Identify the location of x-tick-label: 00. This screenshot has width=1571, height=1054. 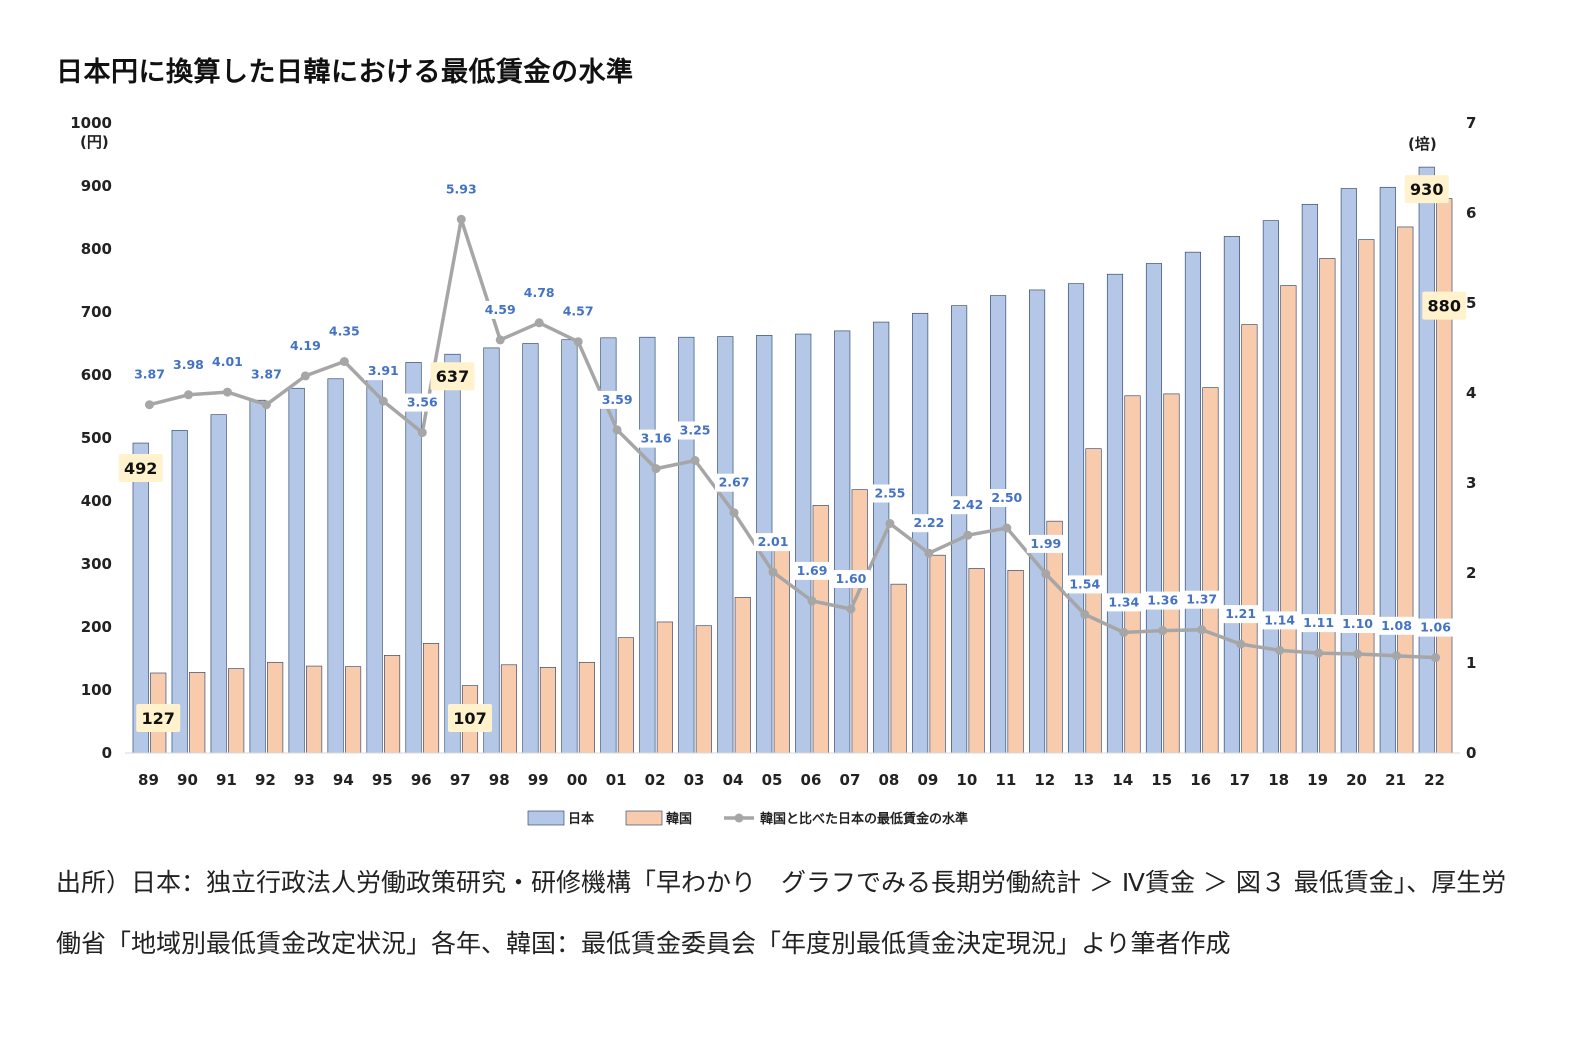
(577, 780).